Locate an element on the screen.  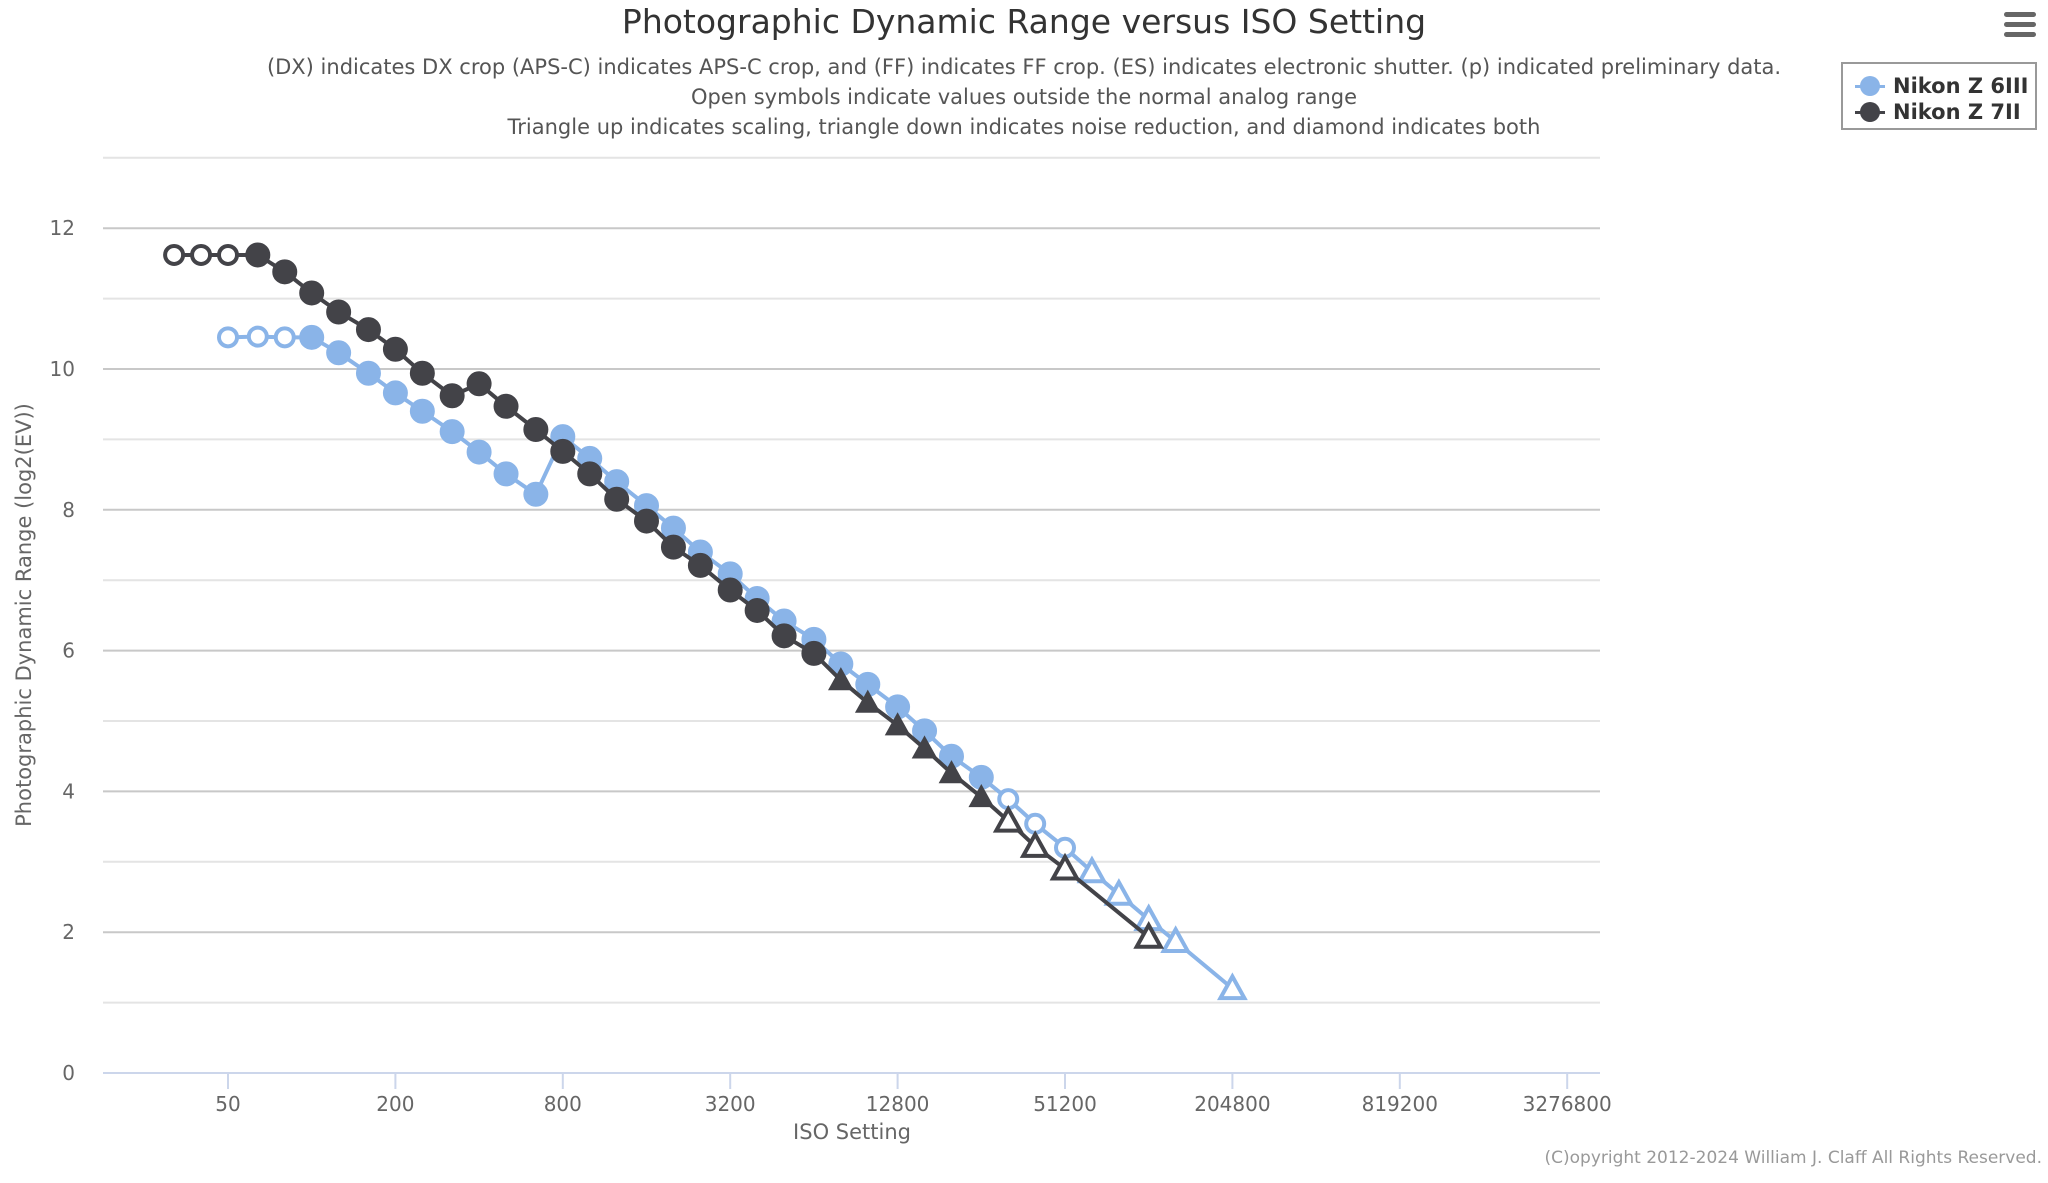
legend-label: Nikon Z 6III is located at coordinates (1961, 86).